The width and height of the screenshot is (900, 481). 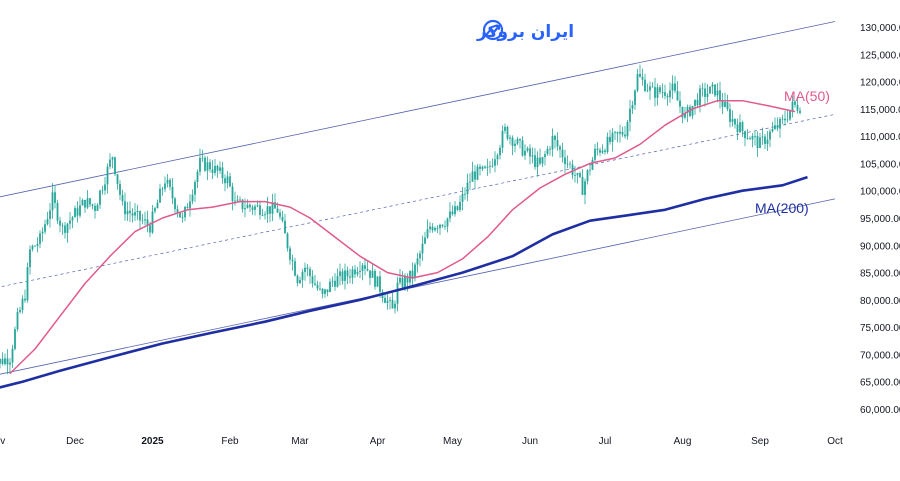 I want to click on brand-logo: ایران بروکر, so click(x=525, y=30).